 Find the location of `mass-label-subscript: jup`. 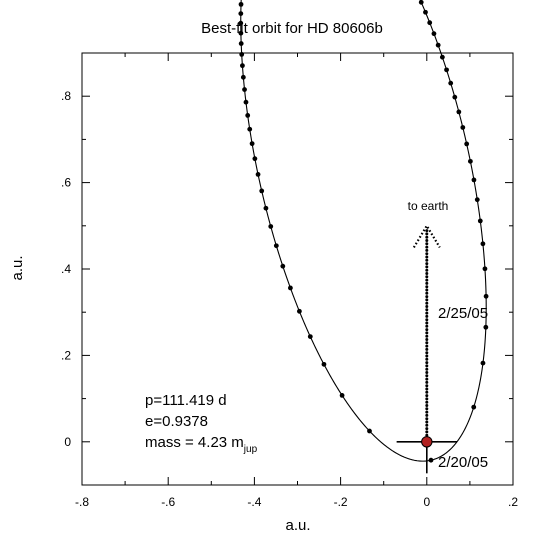

mass-label-subscript: jup is located at coordinates (250, 449).